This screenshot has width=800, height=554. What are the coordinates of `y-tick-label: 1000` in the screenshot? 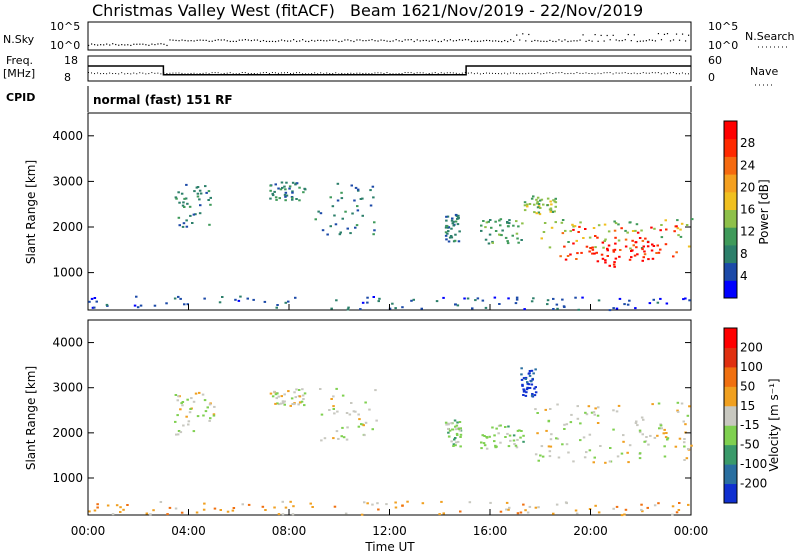 It's located at (67, 478).